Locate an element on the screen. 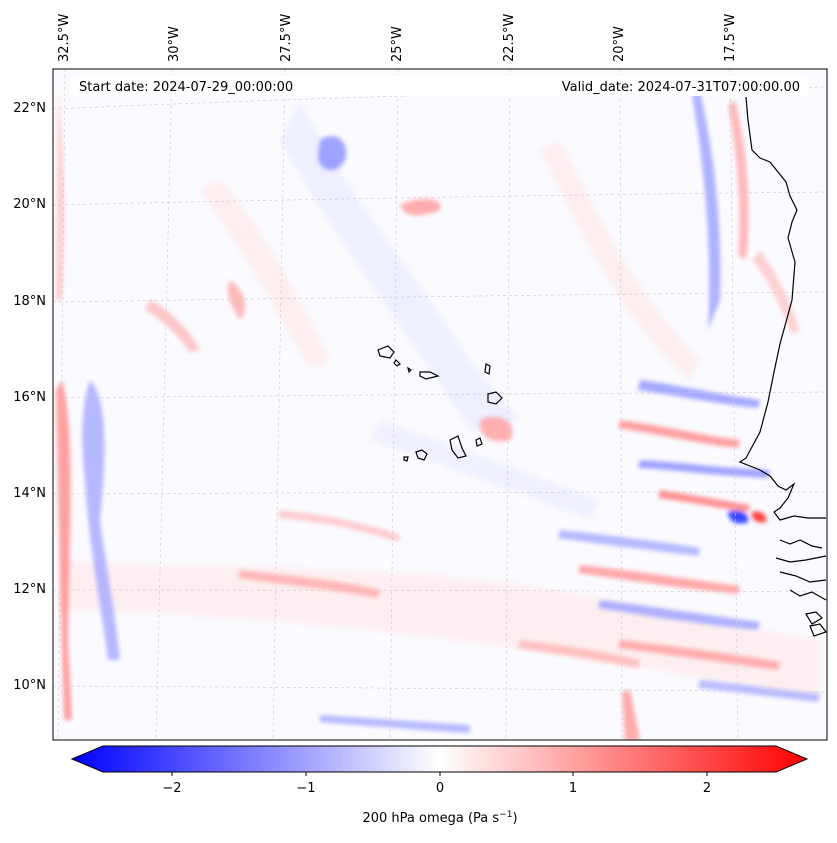 This screenshot has width=837, height=843. lat-label: 14°N is located at coordinates (29, 493).